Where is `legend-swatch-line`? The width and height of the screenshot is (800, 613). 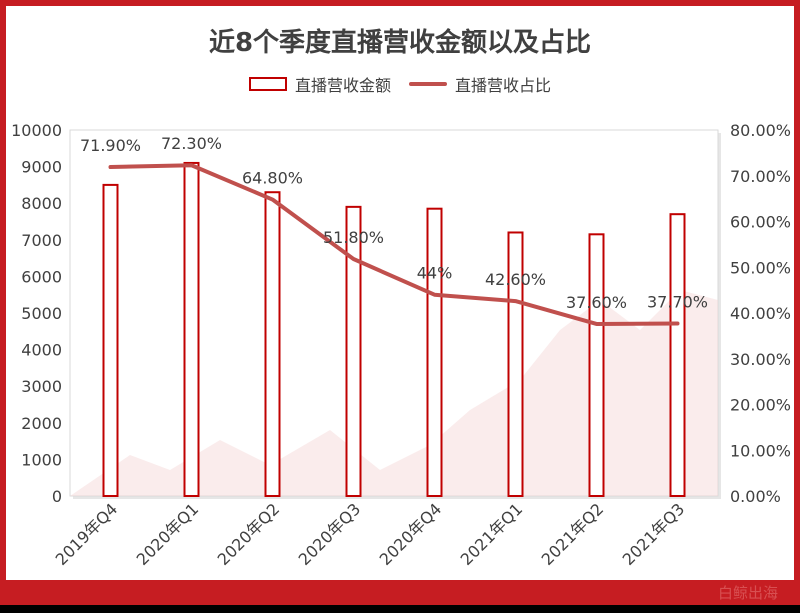
legend-swatch-line is located at coordinates (428, 84).